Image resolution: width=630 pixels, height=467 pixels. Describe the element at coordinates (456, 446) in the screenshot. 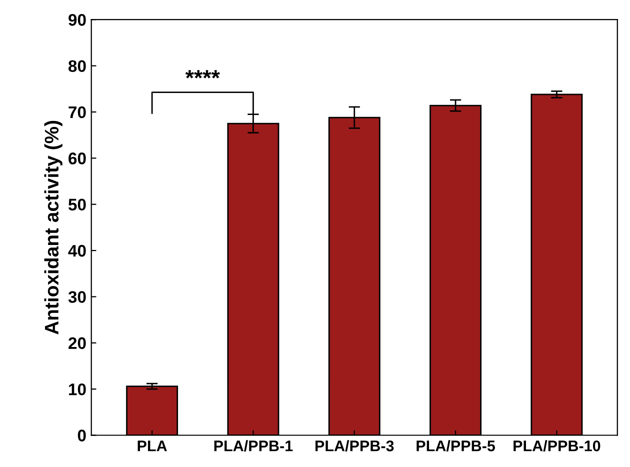

I see `x-tick-label: PLA/PPB-5` at that location.